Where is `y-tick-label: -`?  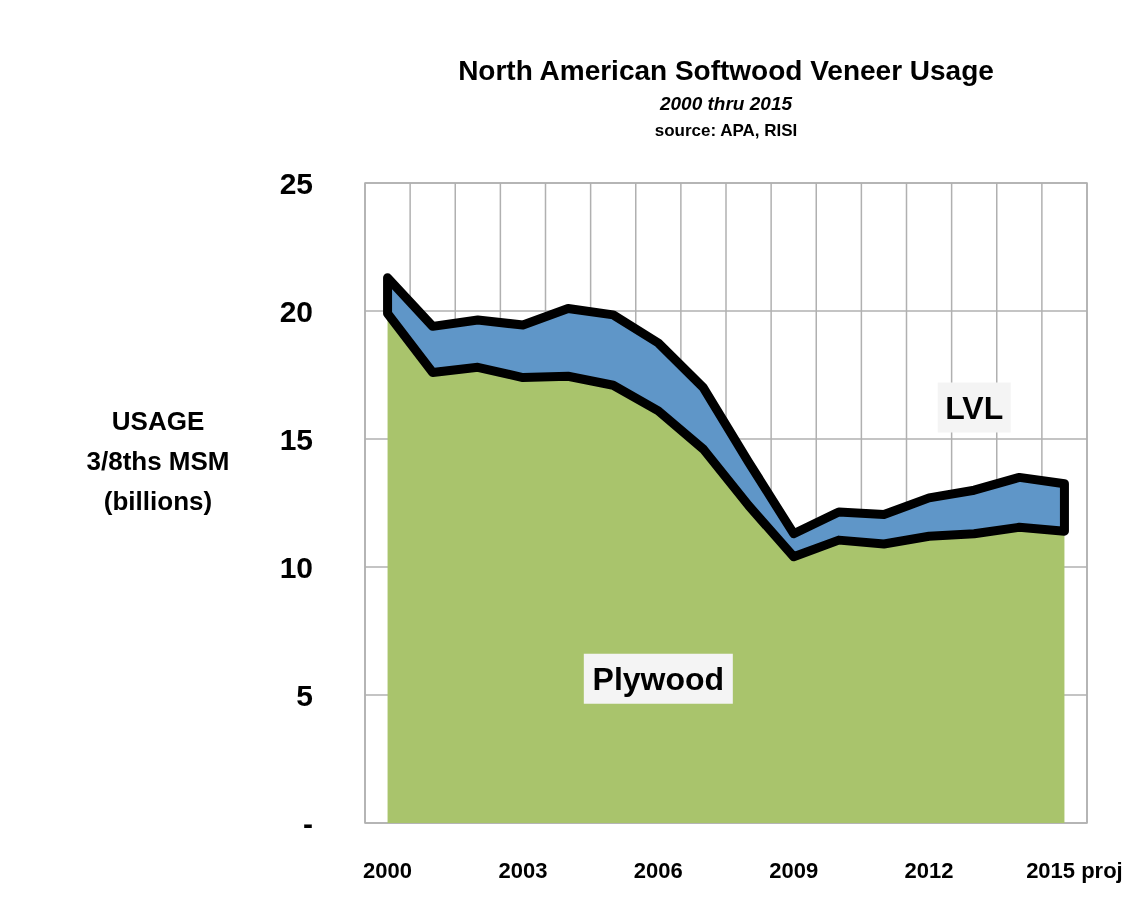
y-tick-label: - is located at coordinates (308, 823).